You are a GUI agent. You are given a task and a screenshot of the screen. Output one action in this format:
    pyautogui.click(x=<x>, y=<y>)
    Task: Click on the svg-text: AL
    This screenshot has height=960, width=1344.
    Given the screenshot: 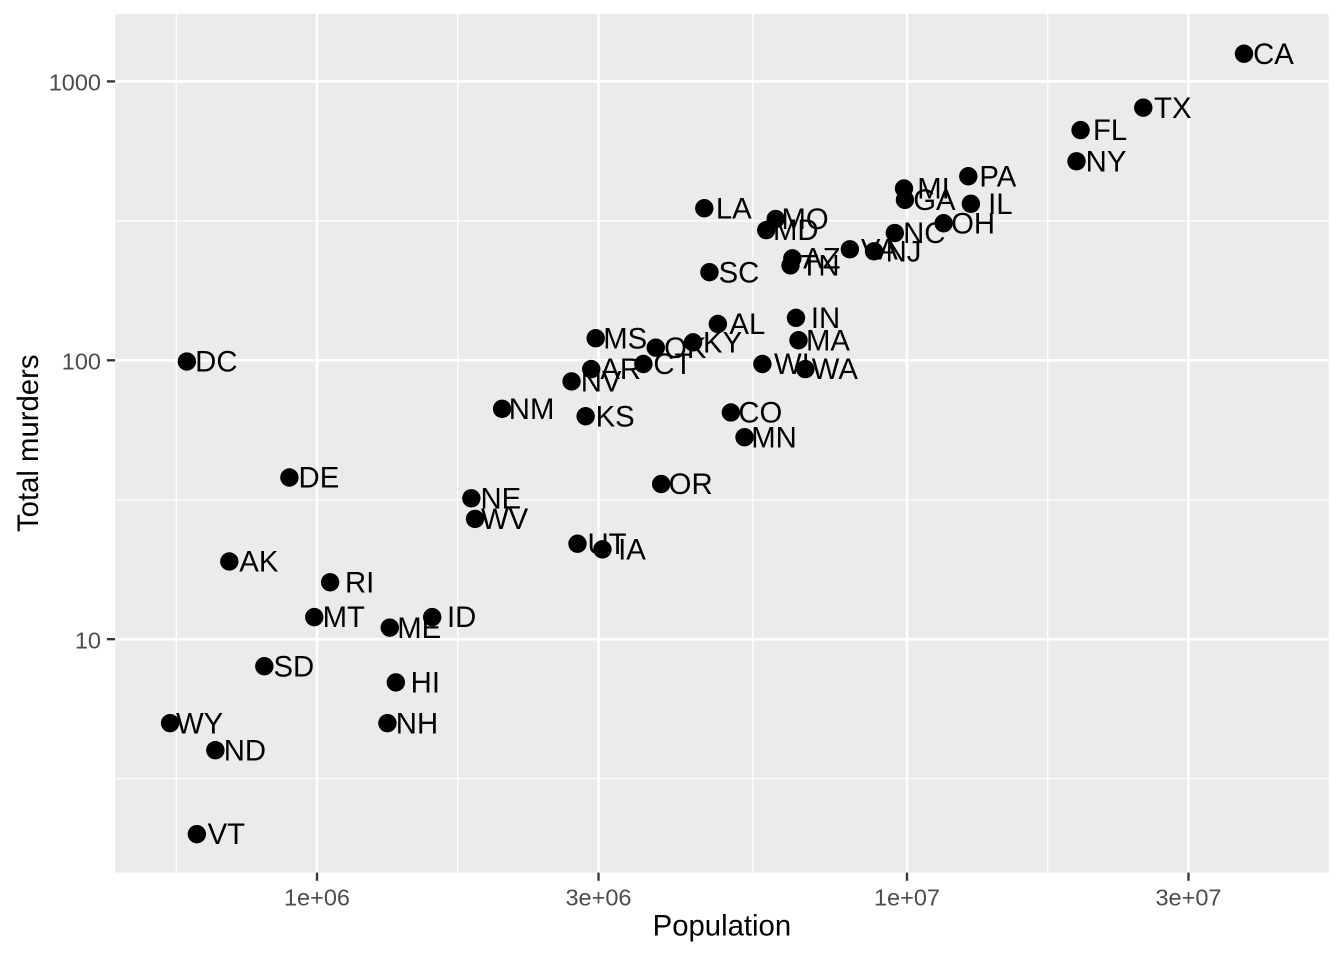 What is the action you would take?
    pyautogui.click(x=747, y=324)
    